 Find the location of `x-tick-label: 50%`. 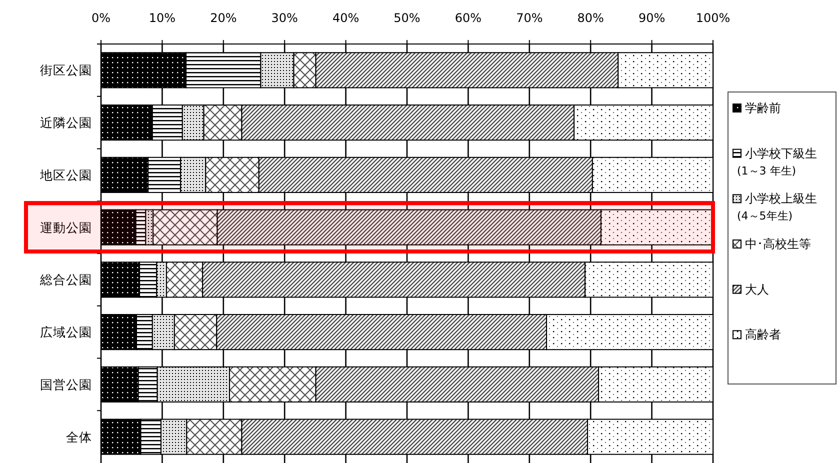

x-tick-label: 50% is located at coordinates (407, 18).